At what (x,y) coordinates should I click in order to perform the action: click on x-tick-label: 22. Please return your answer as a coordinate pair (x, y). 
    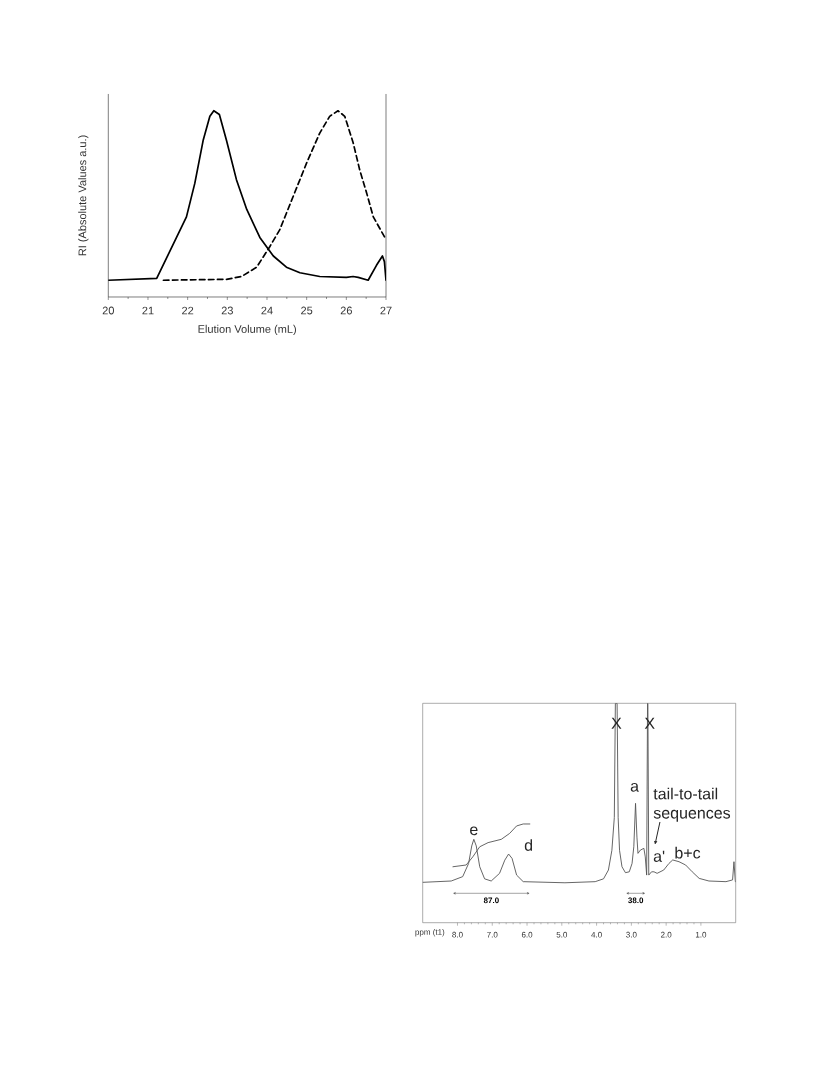
    Looking at the image, I should click on (188, 310).